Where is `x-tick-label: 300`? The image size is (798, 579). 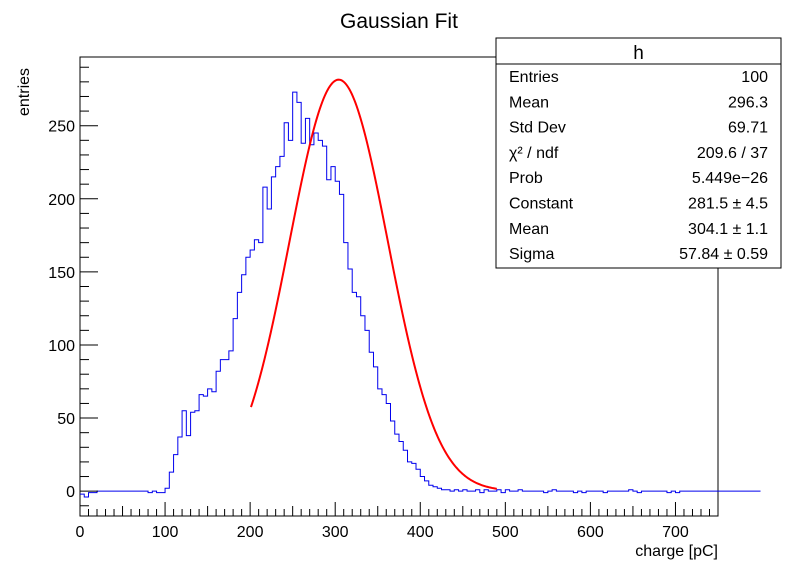
x-tick-label: 300 is located at coordinates (335, 532).